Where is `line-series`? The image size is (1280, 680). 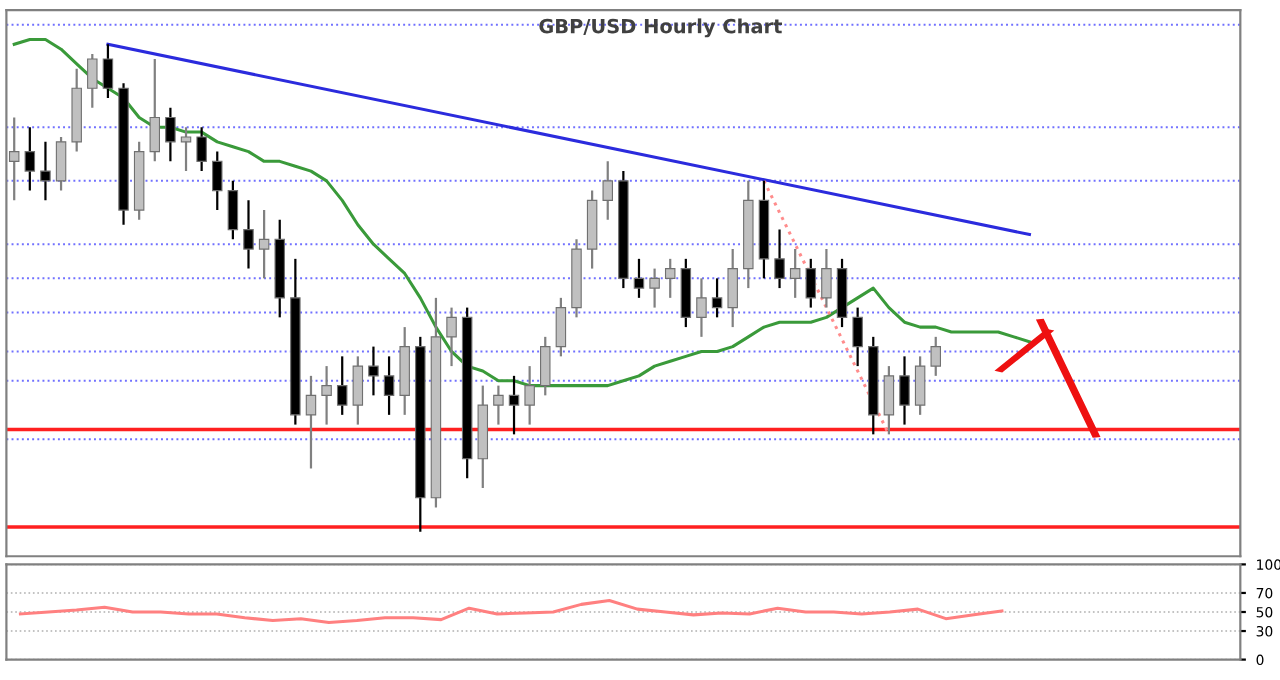
line-series is located at coordinates (511, 611).